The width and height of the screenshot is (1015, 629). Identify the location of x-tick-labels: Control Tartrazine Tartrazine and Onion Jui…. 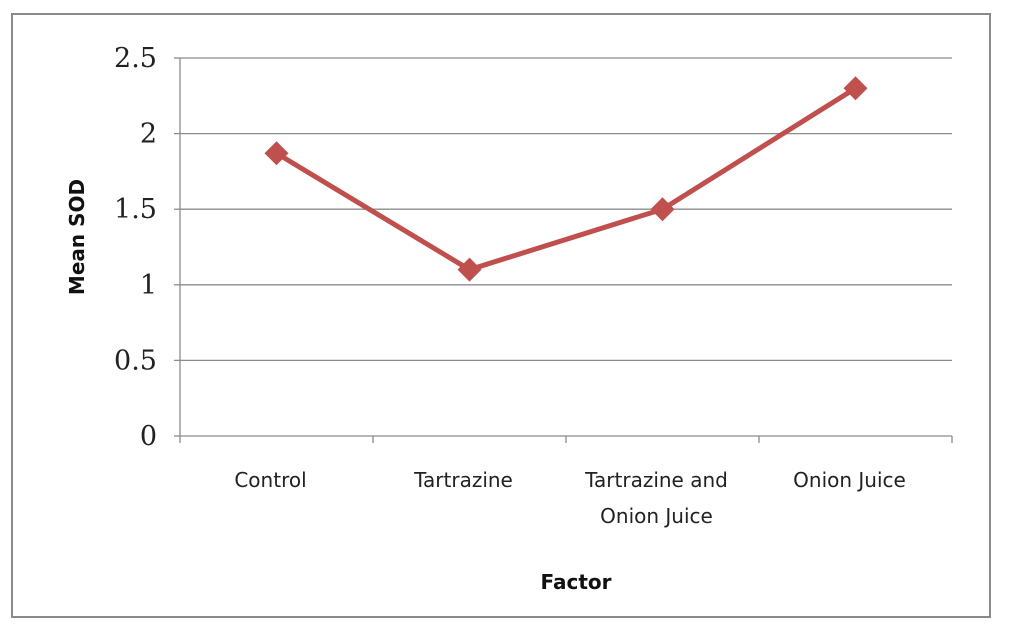
(569, 498).